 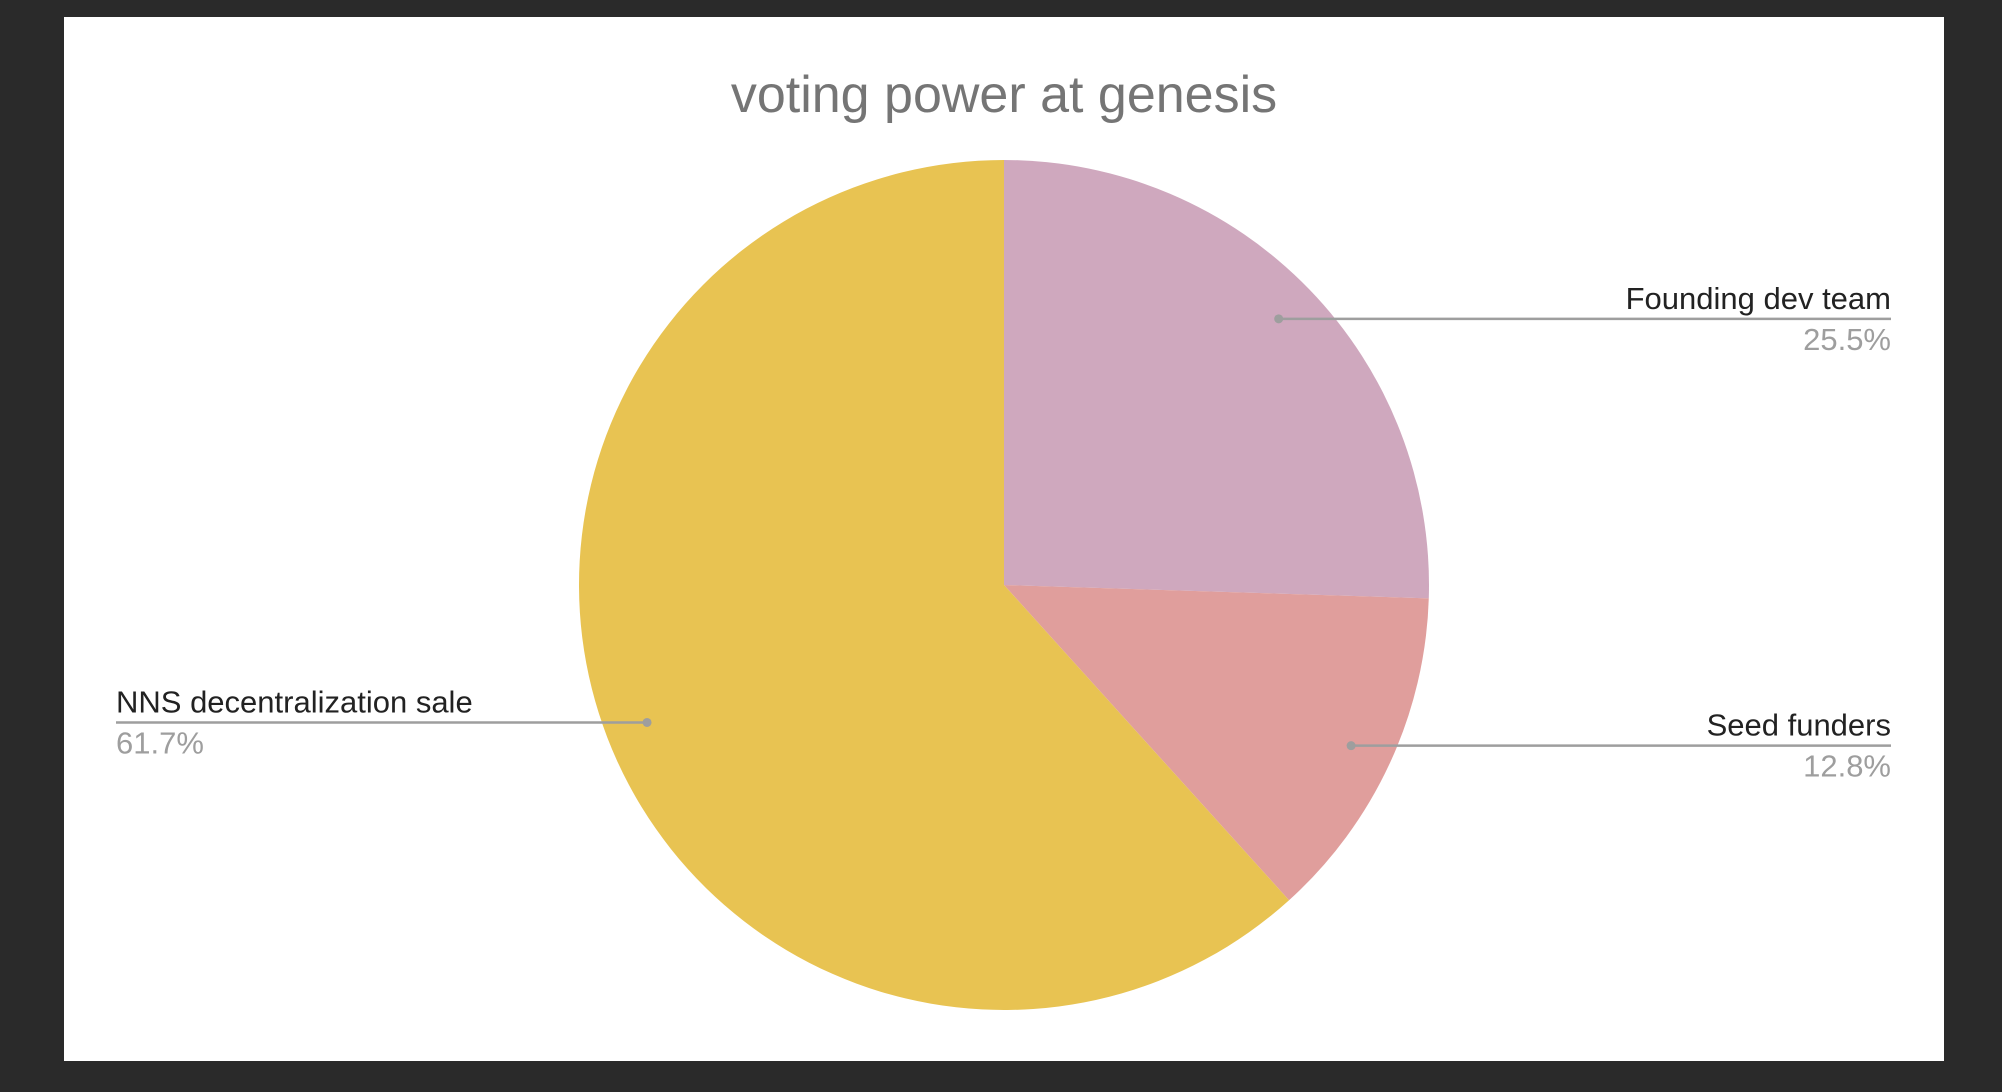 What do you see at coordinates (1216, 379) in the screenshot?
I see `pie-slice-founding-dev-team` at bounding box center [1216, 379].